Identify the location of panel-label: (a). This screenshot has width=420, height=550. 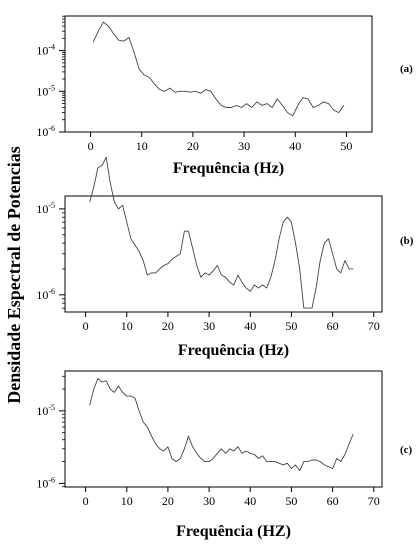
(406, 69).